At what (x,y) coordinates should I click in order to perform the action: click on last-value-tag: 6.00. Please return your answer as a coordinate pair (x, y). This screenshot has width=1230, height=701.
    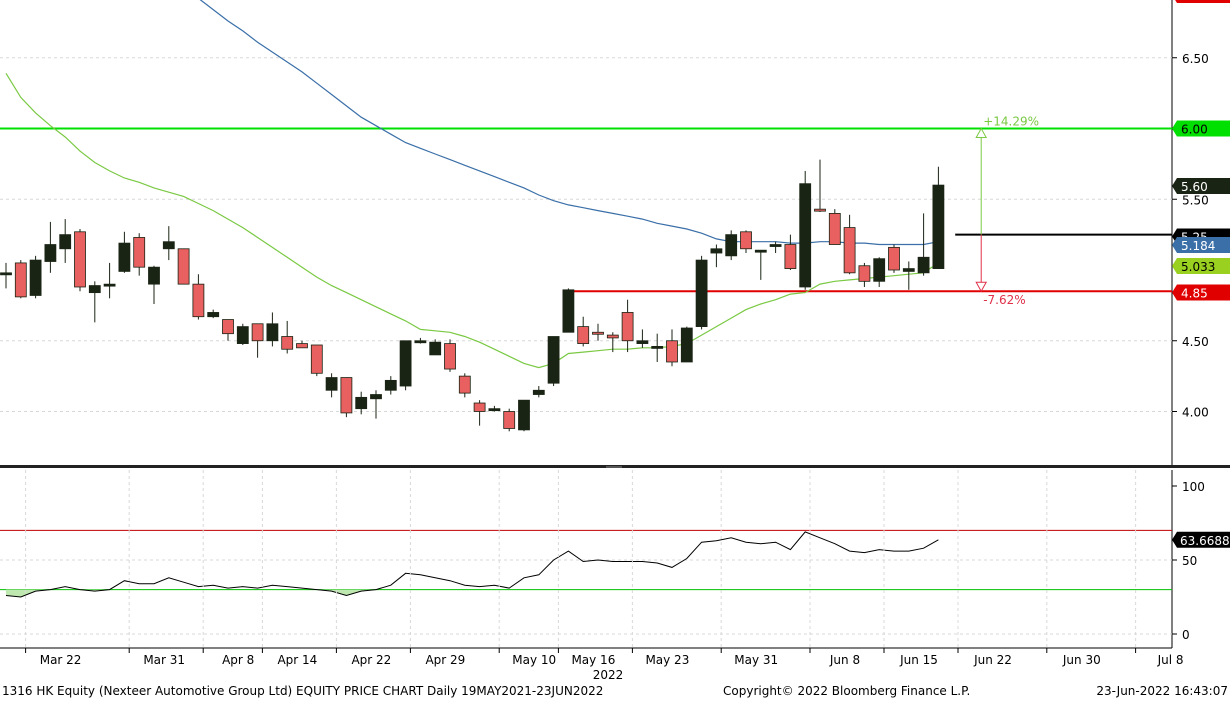
    Looking at the image, I should click on (1201, 128).